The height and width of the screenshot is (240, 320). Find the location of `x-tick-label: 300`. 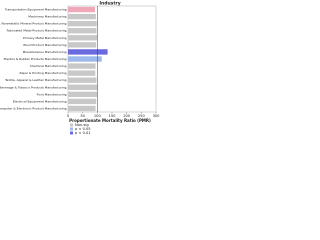

x-tick-label: 300 is located at coordinates (157, 116).